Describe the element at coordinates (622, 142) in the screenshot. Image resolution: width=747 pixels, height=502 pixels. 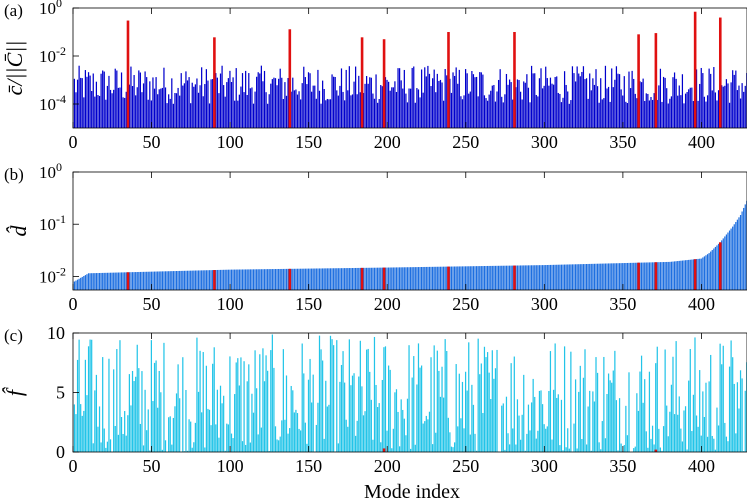
I see `x-tick-label: 350` at that location.